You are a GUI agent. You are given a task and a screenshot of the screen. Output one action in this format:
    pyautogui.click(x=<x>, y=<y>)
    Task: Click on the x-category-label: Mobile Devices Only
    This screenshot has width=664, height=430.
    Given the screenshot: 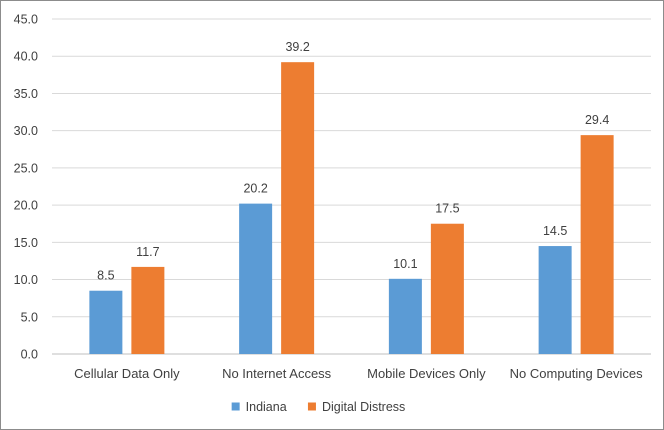 What is the action you would take?
    pyautogui.click(x=426, y=373)
    